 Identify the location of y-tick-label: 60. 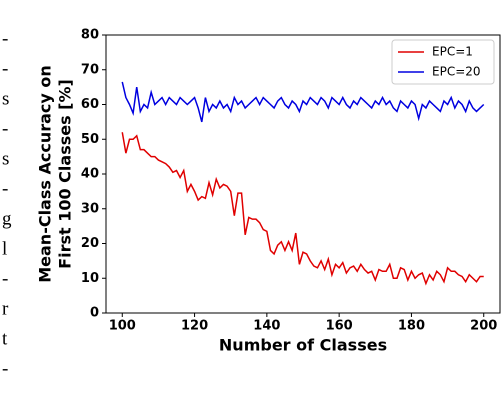
(90, 104).